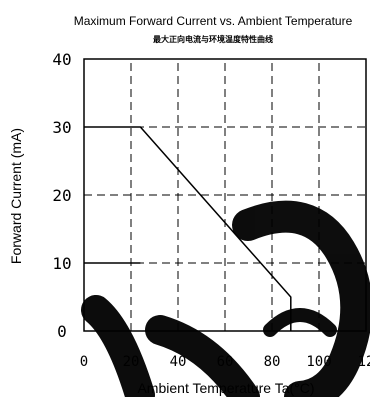  Describe the element at coordinates (364, 362) in the screenshot. I see `x-tick-label: 12` at that location.